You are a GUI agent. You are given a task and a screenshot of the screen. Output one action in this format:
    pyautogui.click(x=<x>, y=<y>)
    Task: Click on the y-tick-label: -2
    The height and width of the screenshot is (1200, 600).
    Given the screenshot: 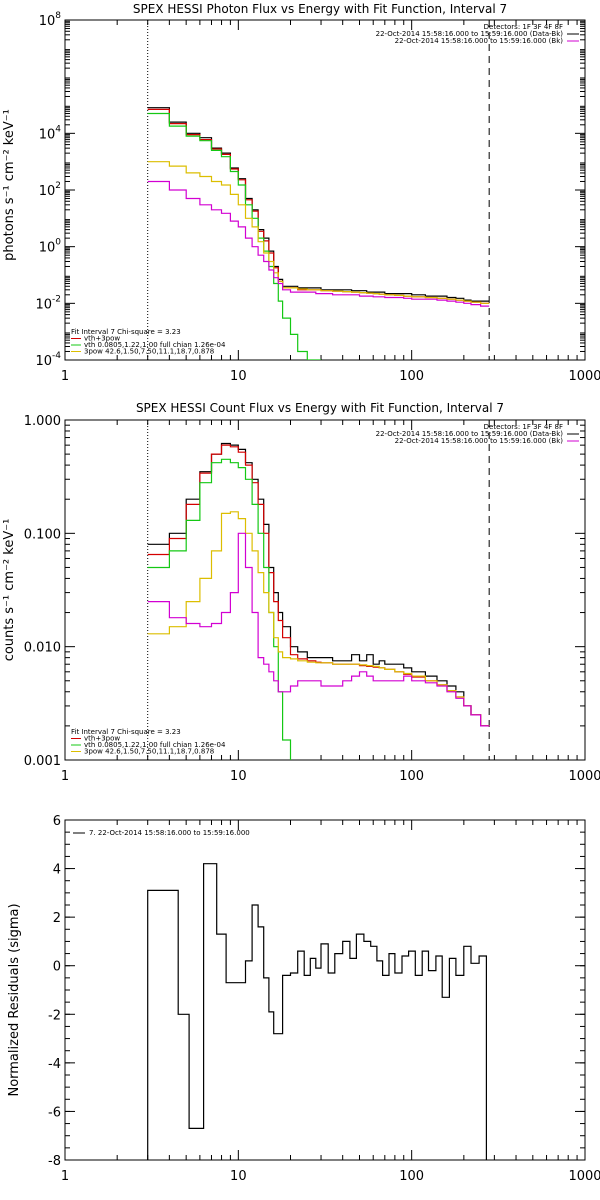 What is the action you would take?
    pyautogui.click(x=54, y=1015)
    